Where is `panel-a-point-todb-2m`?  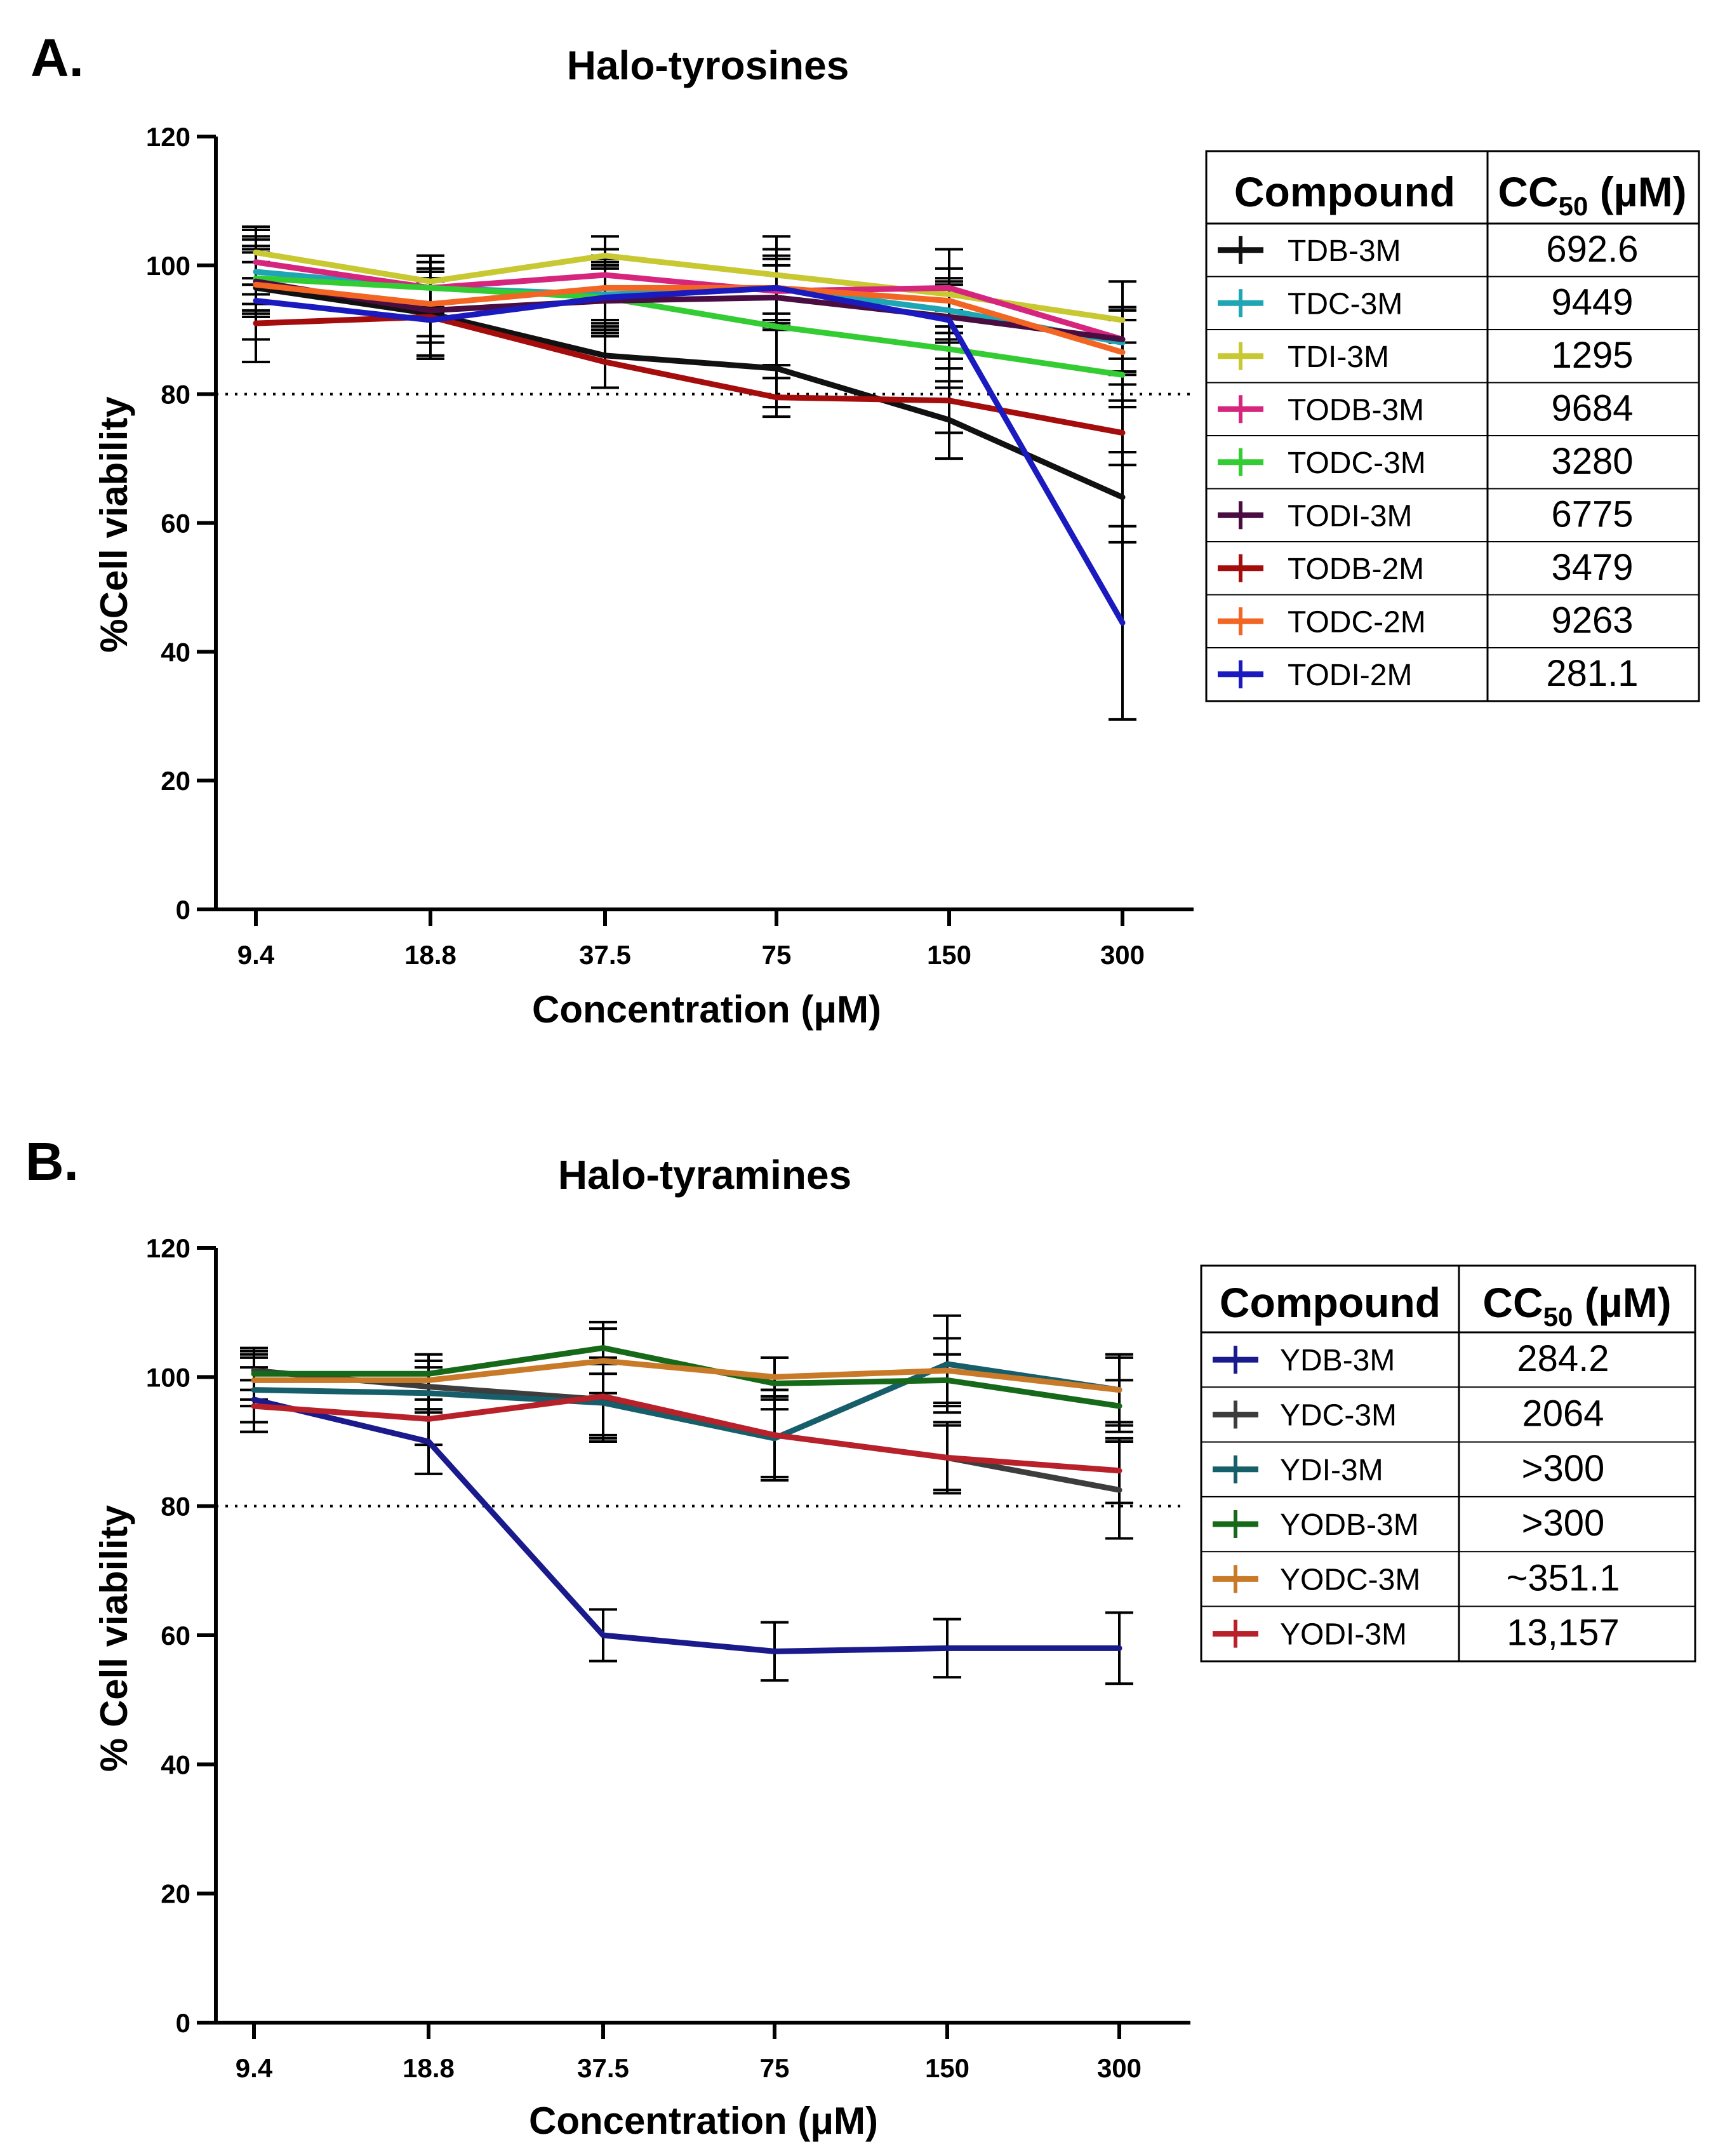 panel-a-point-todb-2m is located at coordinates (255, 323).